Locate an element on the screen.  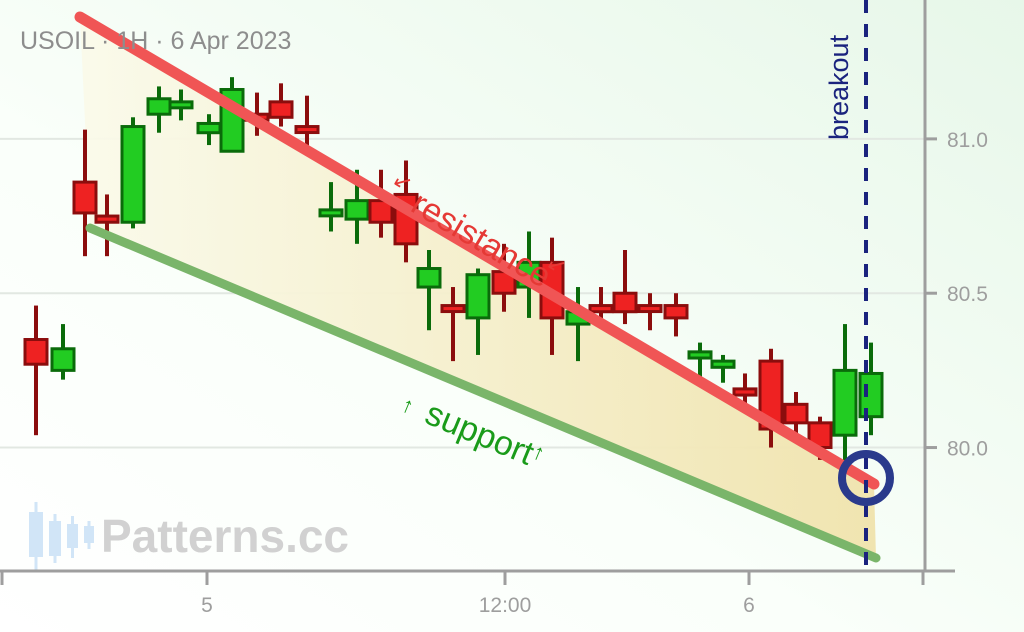
watermark-label: Patterns.cc is located at coordinates (225, 536).